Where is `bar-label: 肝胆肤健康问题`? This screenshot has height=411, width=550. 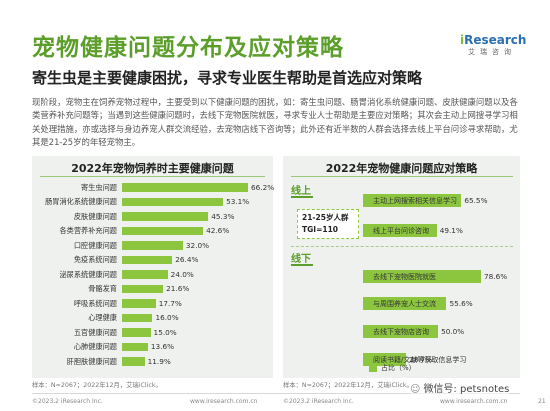 bar-label: 肝胆肤健康问题 is located at coordinates (91, 361).